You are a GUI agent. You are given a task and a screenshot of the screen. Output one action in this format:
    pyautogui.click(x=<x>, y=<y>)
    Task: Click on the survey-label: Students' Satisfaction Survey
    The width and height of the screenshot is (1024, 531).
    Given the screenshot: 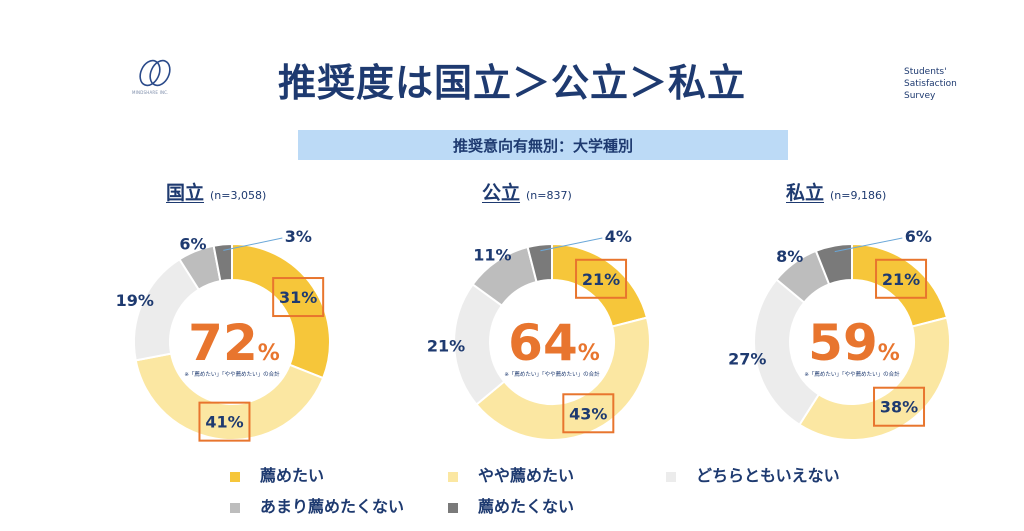 What is the action you would take?
    pyautogui.click(x=930, y=84)
    